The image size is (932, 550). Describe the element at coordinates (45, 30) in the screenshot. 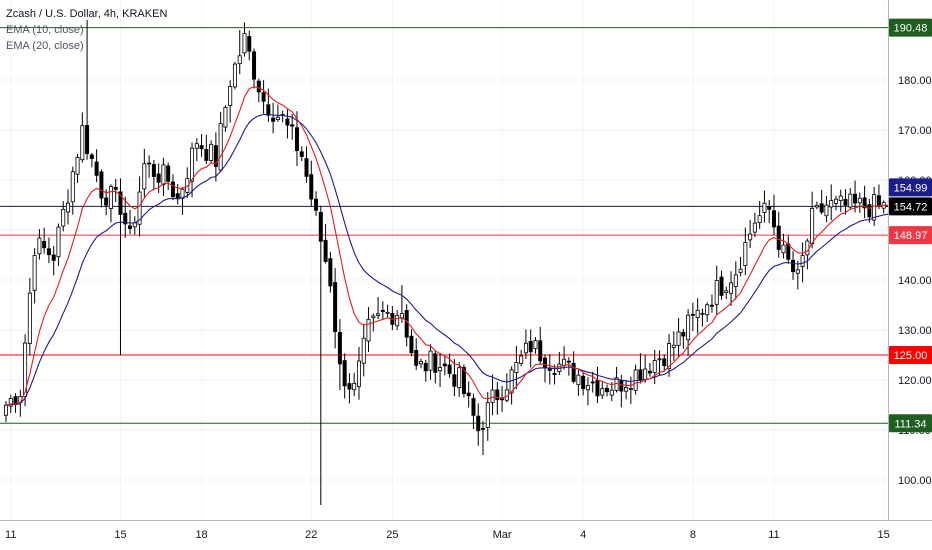

I see `ema10-legend: EMA (10, close)` at that location.